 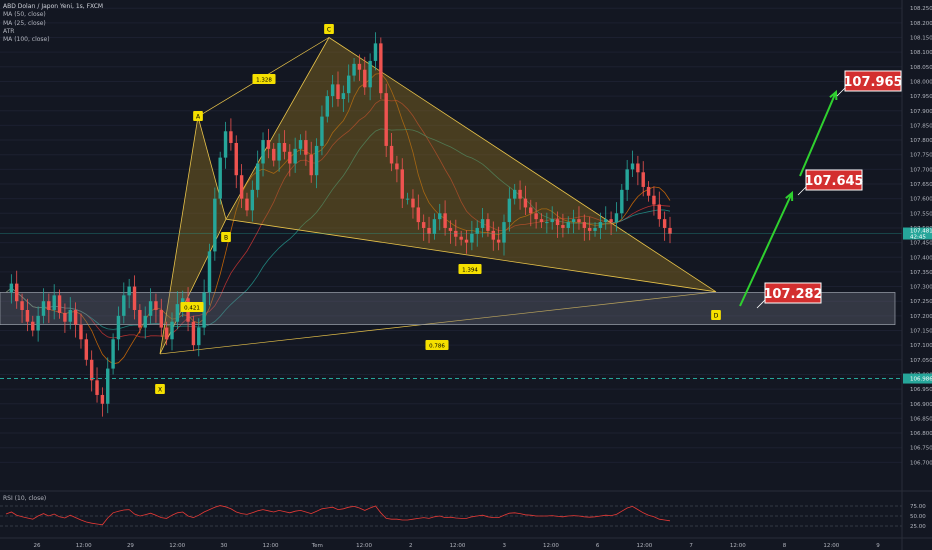 What do you see at coordinates (53, 6) in the screenshot?
I see `symbol-title: ABD Doları / Japon Yeni, 1s, FXCM` at bounding box center [53, 6].